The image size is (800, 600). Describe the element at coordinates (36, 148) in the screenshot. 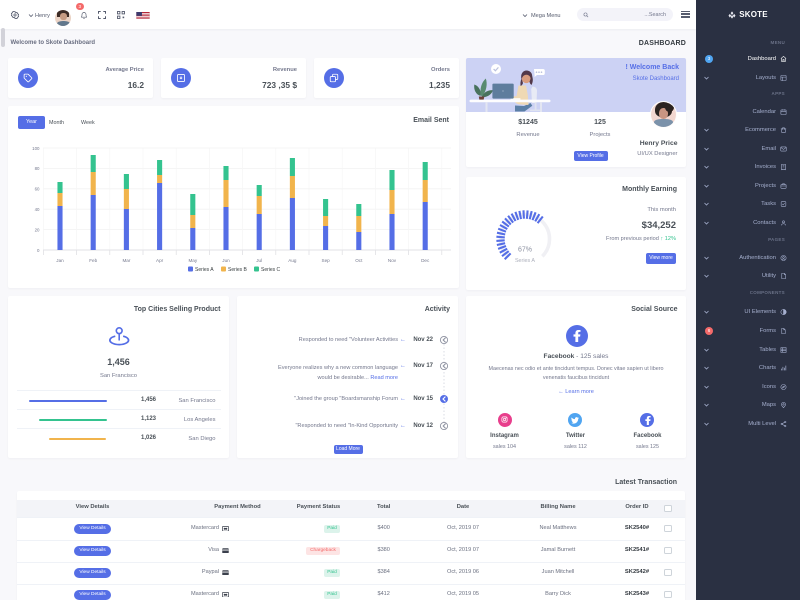

I see `svg-text: 100` at that location.